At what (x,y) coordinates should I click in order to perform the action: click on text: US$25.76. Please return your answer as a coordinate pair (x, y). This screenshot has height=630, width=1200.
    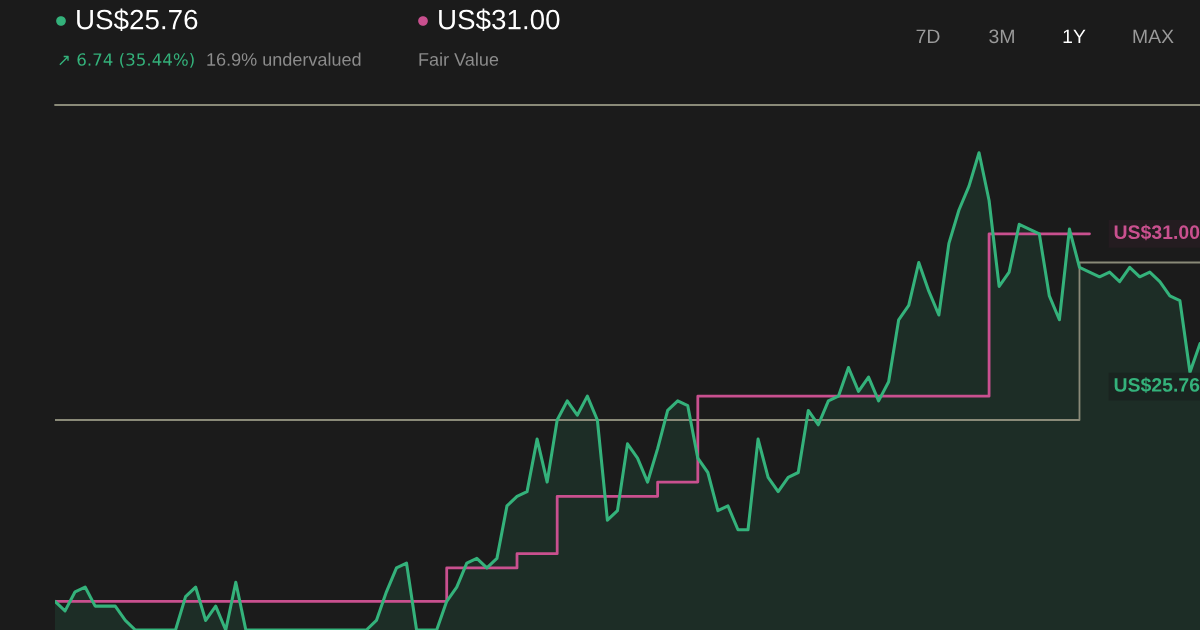
    Looking at the image, I should click on (137, 20).